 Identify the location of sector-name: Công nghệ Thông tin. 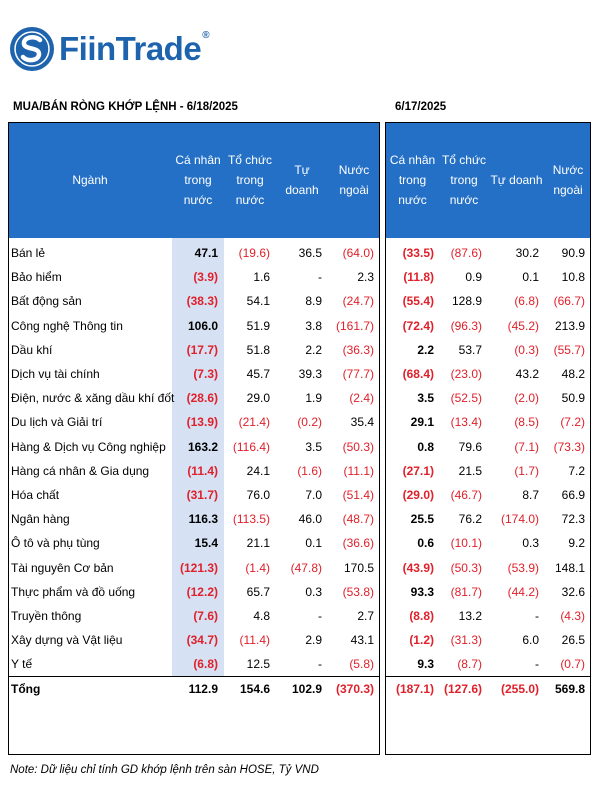
(67, 325).